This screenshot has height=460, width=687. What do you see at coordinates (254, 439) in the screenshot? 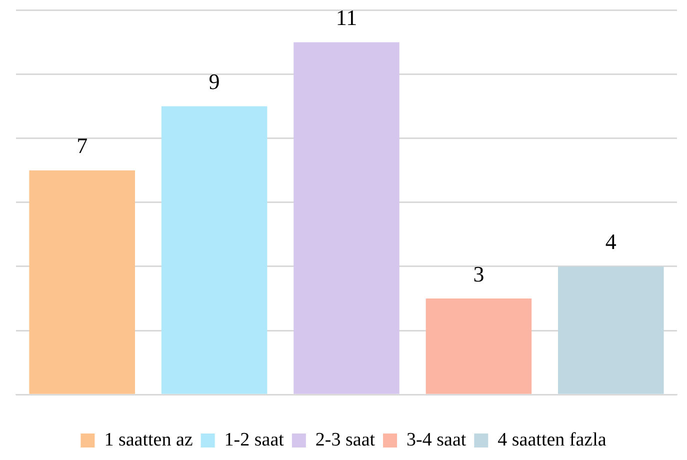
I see `legend-label: 1-2 saat` at bounding box center [254, 439].